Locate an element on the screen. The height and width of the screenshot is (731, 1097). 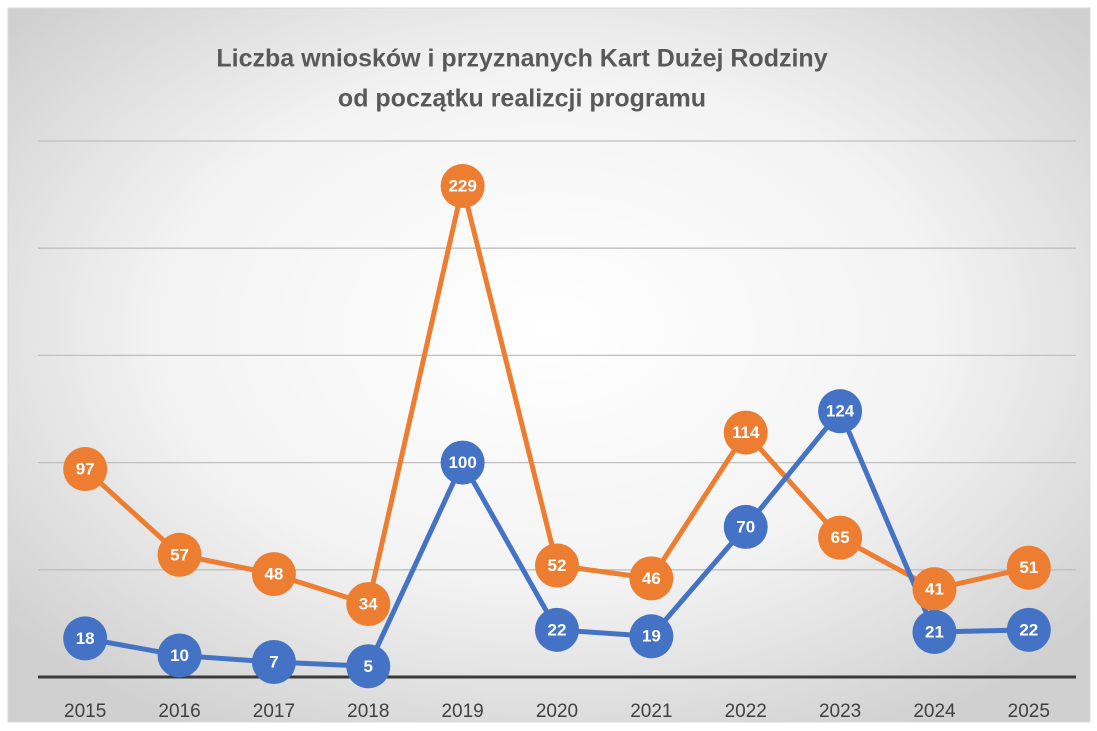
x-tick-label: 2019 is located at coordinates (462, 711).